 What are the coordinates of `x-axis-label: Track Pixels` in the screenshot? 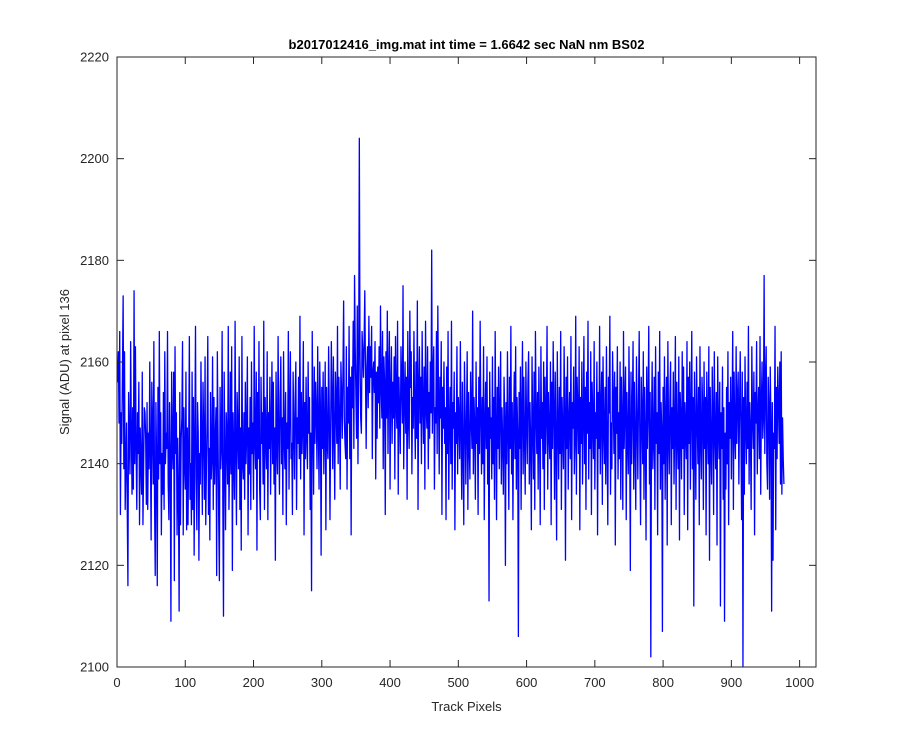 It's located at (466, 706).